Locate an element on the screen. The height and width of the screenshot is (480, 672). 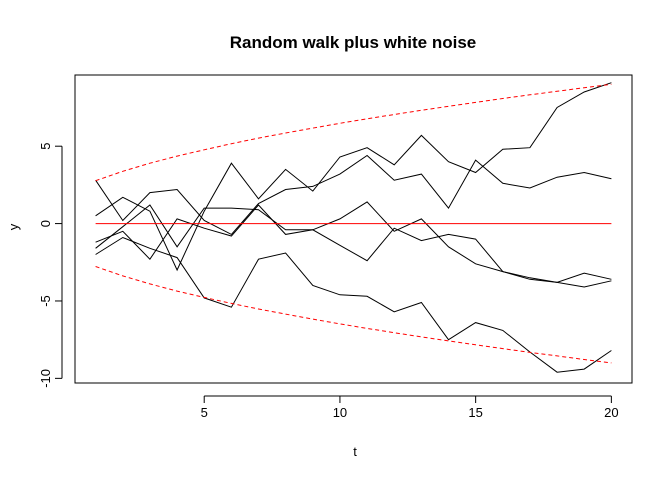
y-tick-label: 0 is located at coordinates (45, 223).